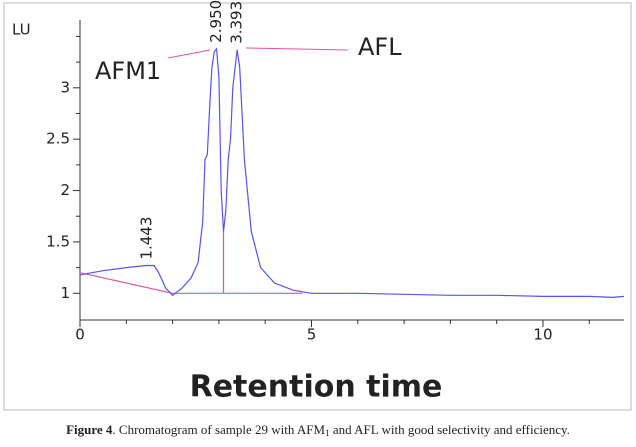 Image resolution: width=636 pixels, height=447 pixels. I want to click on caption-text: . Chromatogram of sample 29 with AFM, so click(218, 429).